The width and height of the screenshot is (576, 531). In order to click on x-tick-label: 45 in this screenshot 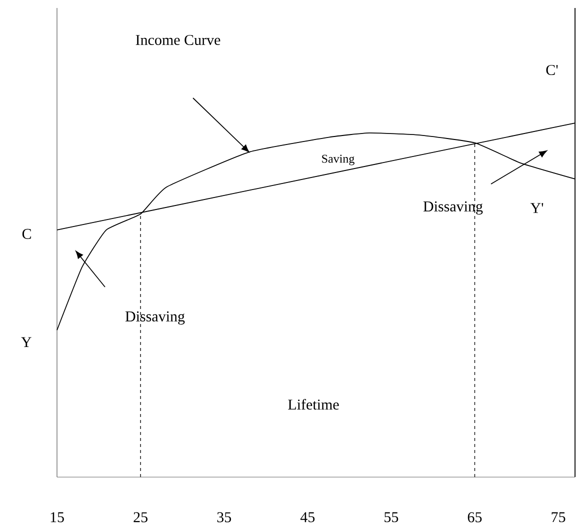, I will do `click(307, 517)`.